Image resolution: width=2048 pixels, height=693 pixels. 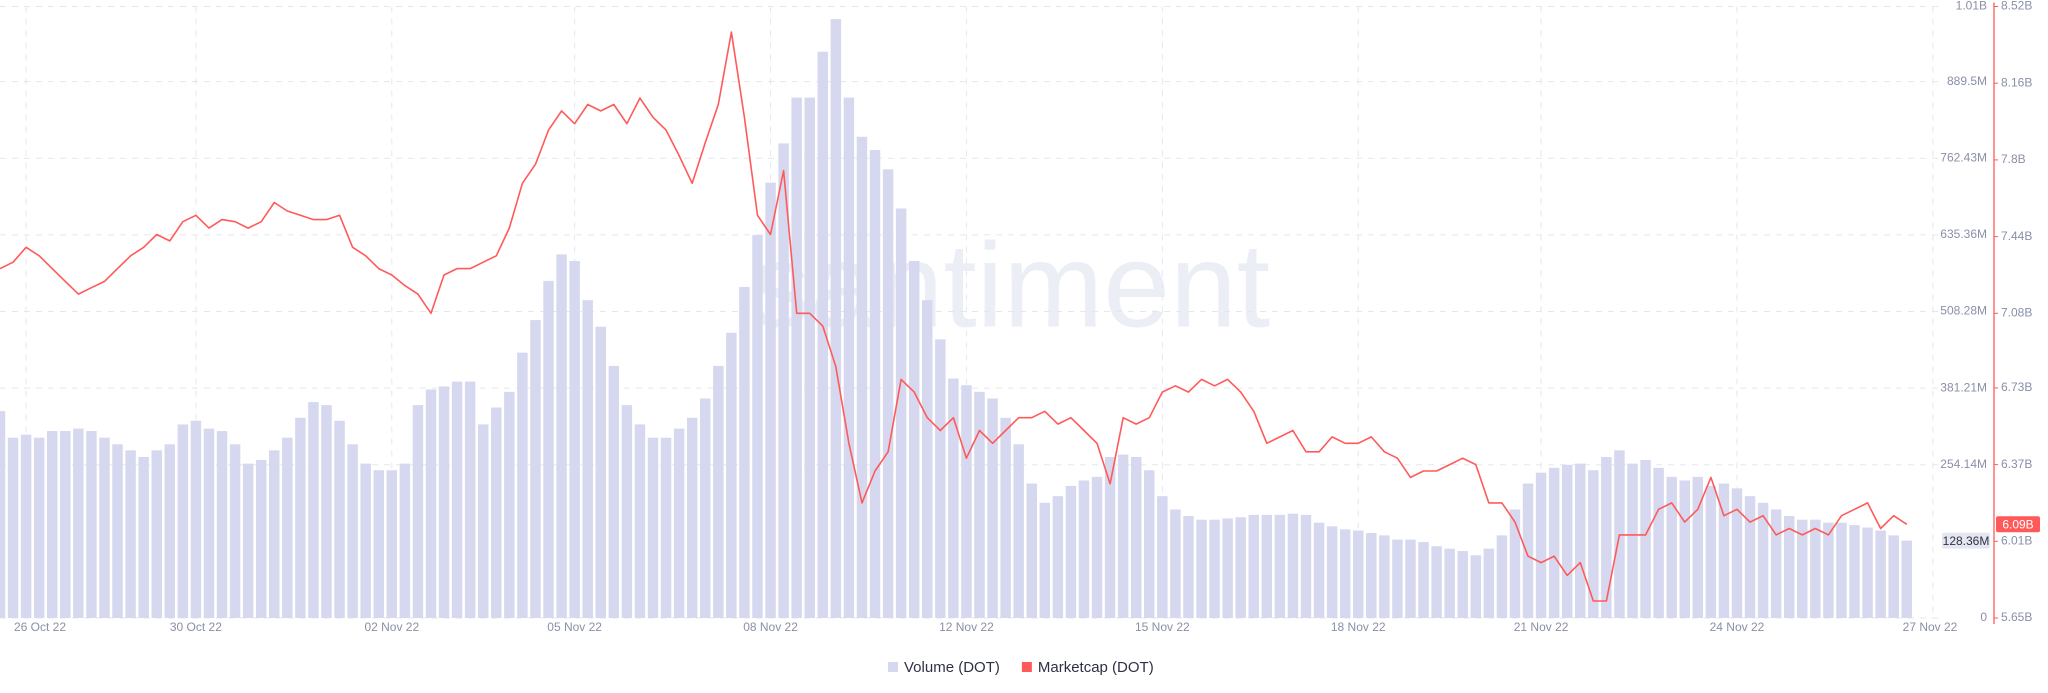 I want to click on legend-swatch, so click(x=893, y=667).